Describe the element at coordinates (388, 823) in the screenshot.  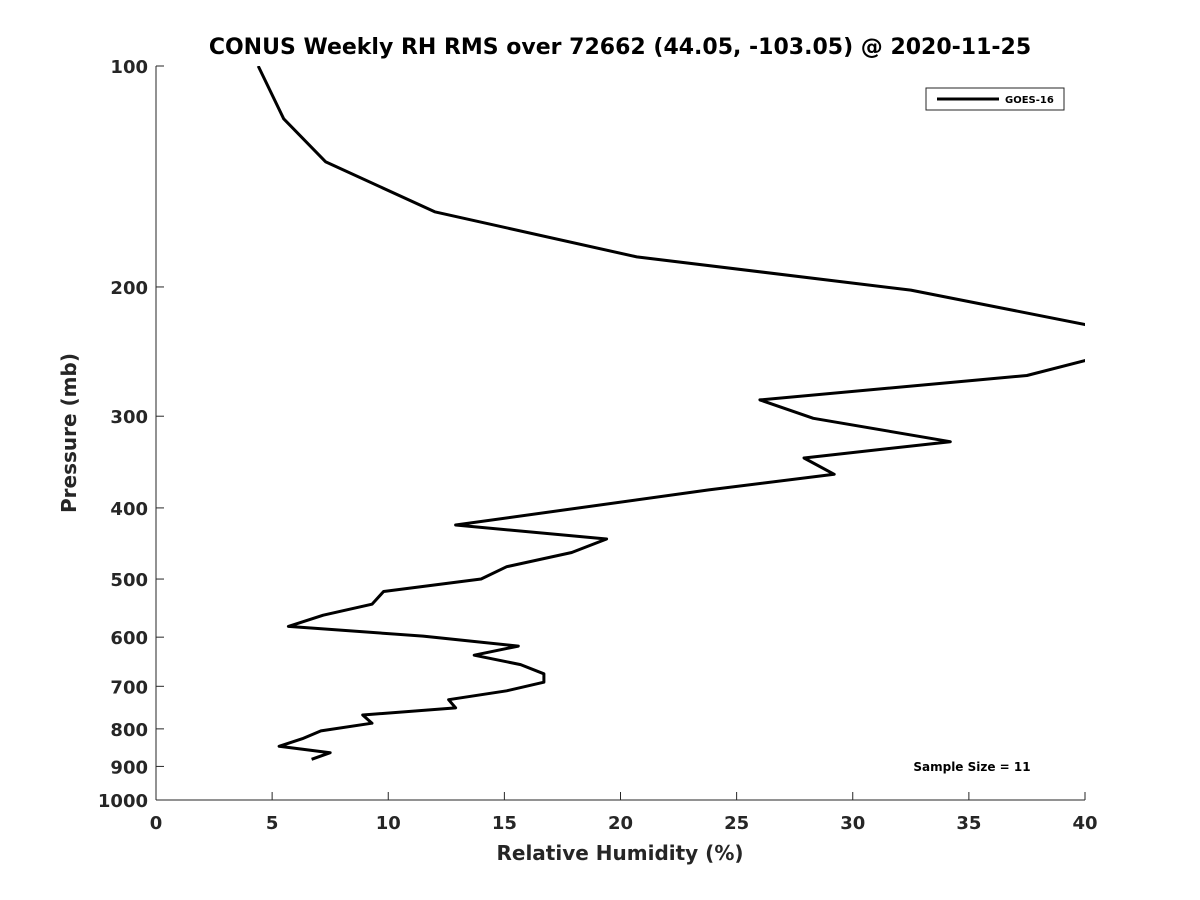
I see `x-tick-label: 10` at that location.